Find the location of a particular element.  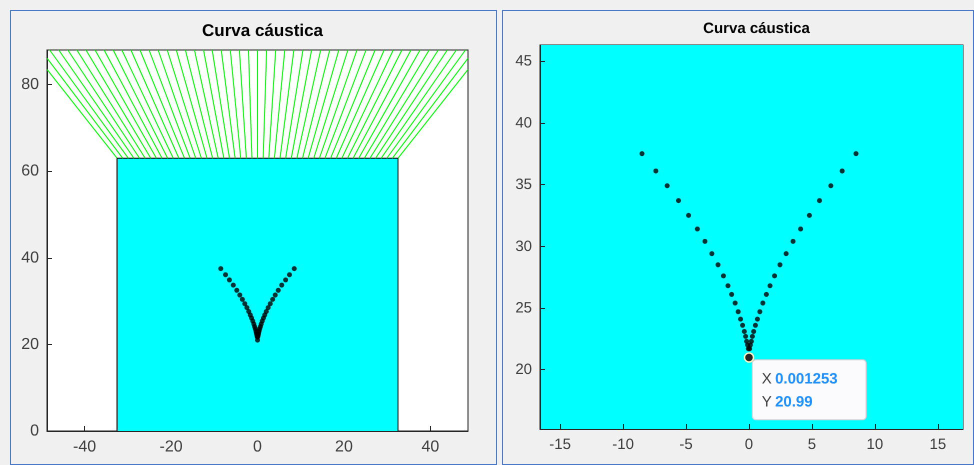

x-tick-label: -40 is located at coordinates (84, 447).